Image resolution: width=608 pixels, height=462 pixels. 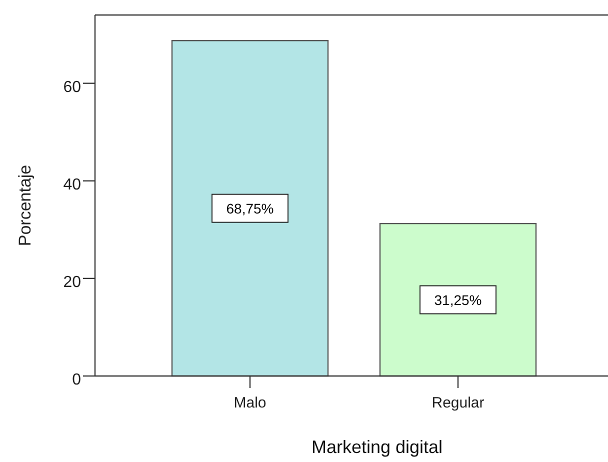 What do you see at coordinates (250, 208) in the screenshot?
I see `data-label: 68,75%` at bounding box center [250, 208].